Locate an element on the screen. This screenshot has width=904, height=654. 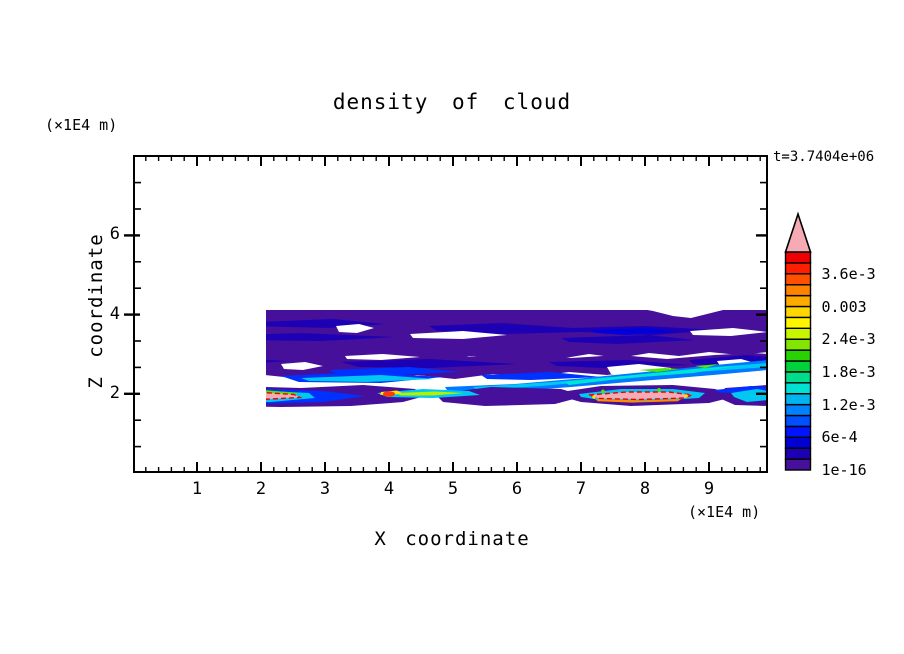
density-region-core-surround is located at coordinates (510, 396).